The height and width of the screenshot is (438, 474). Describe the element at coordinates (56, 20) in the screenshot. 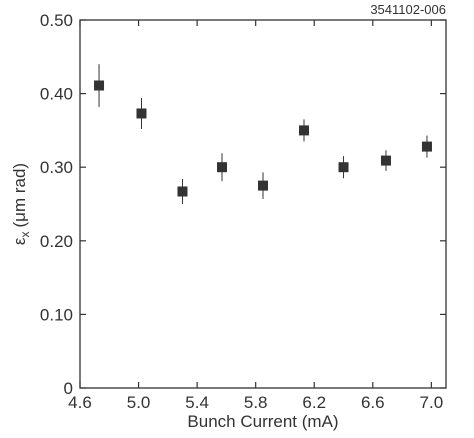

I see `y-tick-label: 0.50` at that location.